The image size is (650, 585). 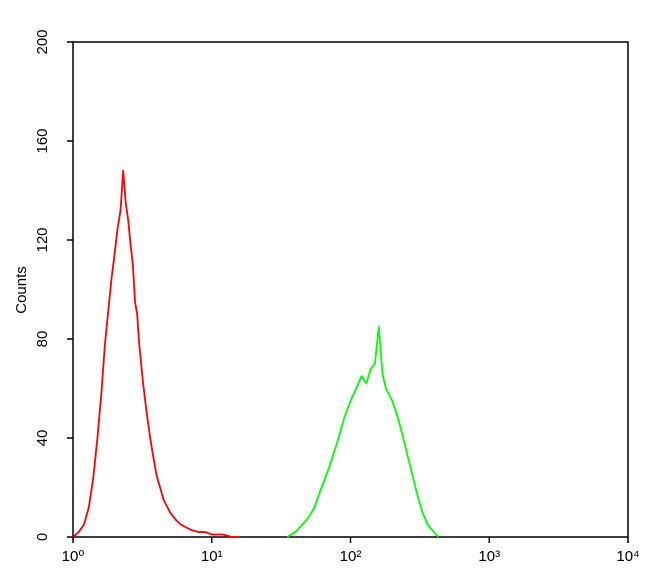 I want to click on y-tick-label: 160, so click(x=42, y=140).